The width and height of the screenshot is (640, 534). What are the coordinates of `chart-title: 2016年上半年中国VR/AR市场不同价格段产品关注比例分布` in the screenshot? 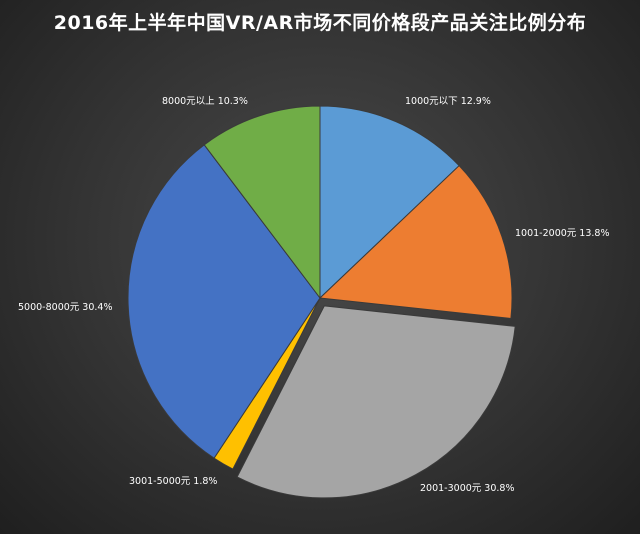 It's located at (320, 23).